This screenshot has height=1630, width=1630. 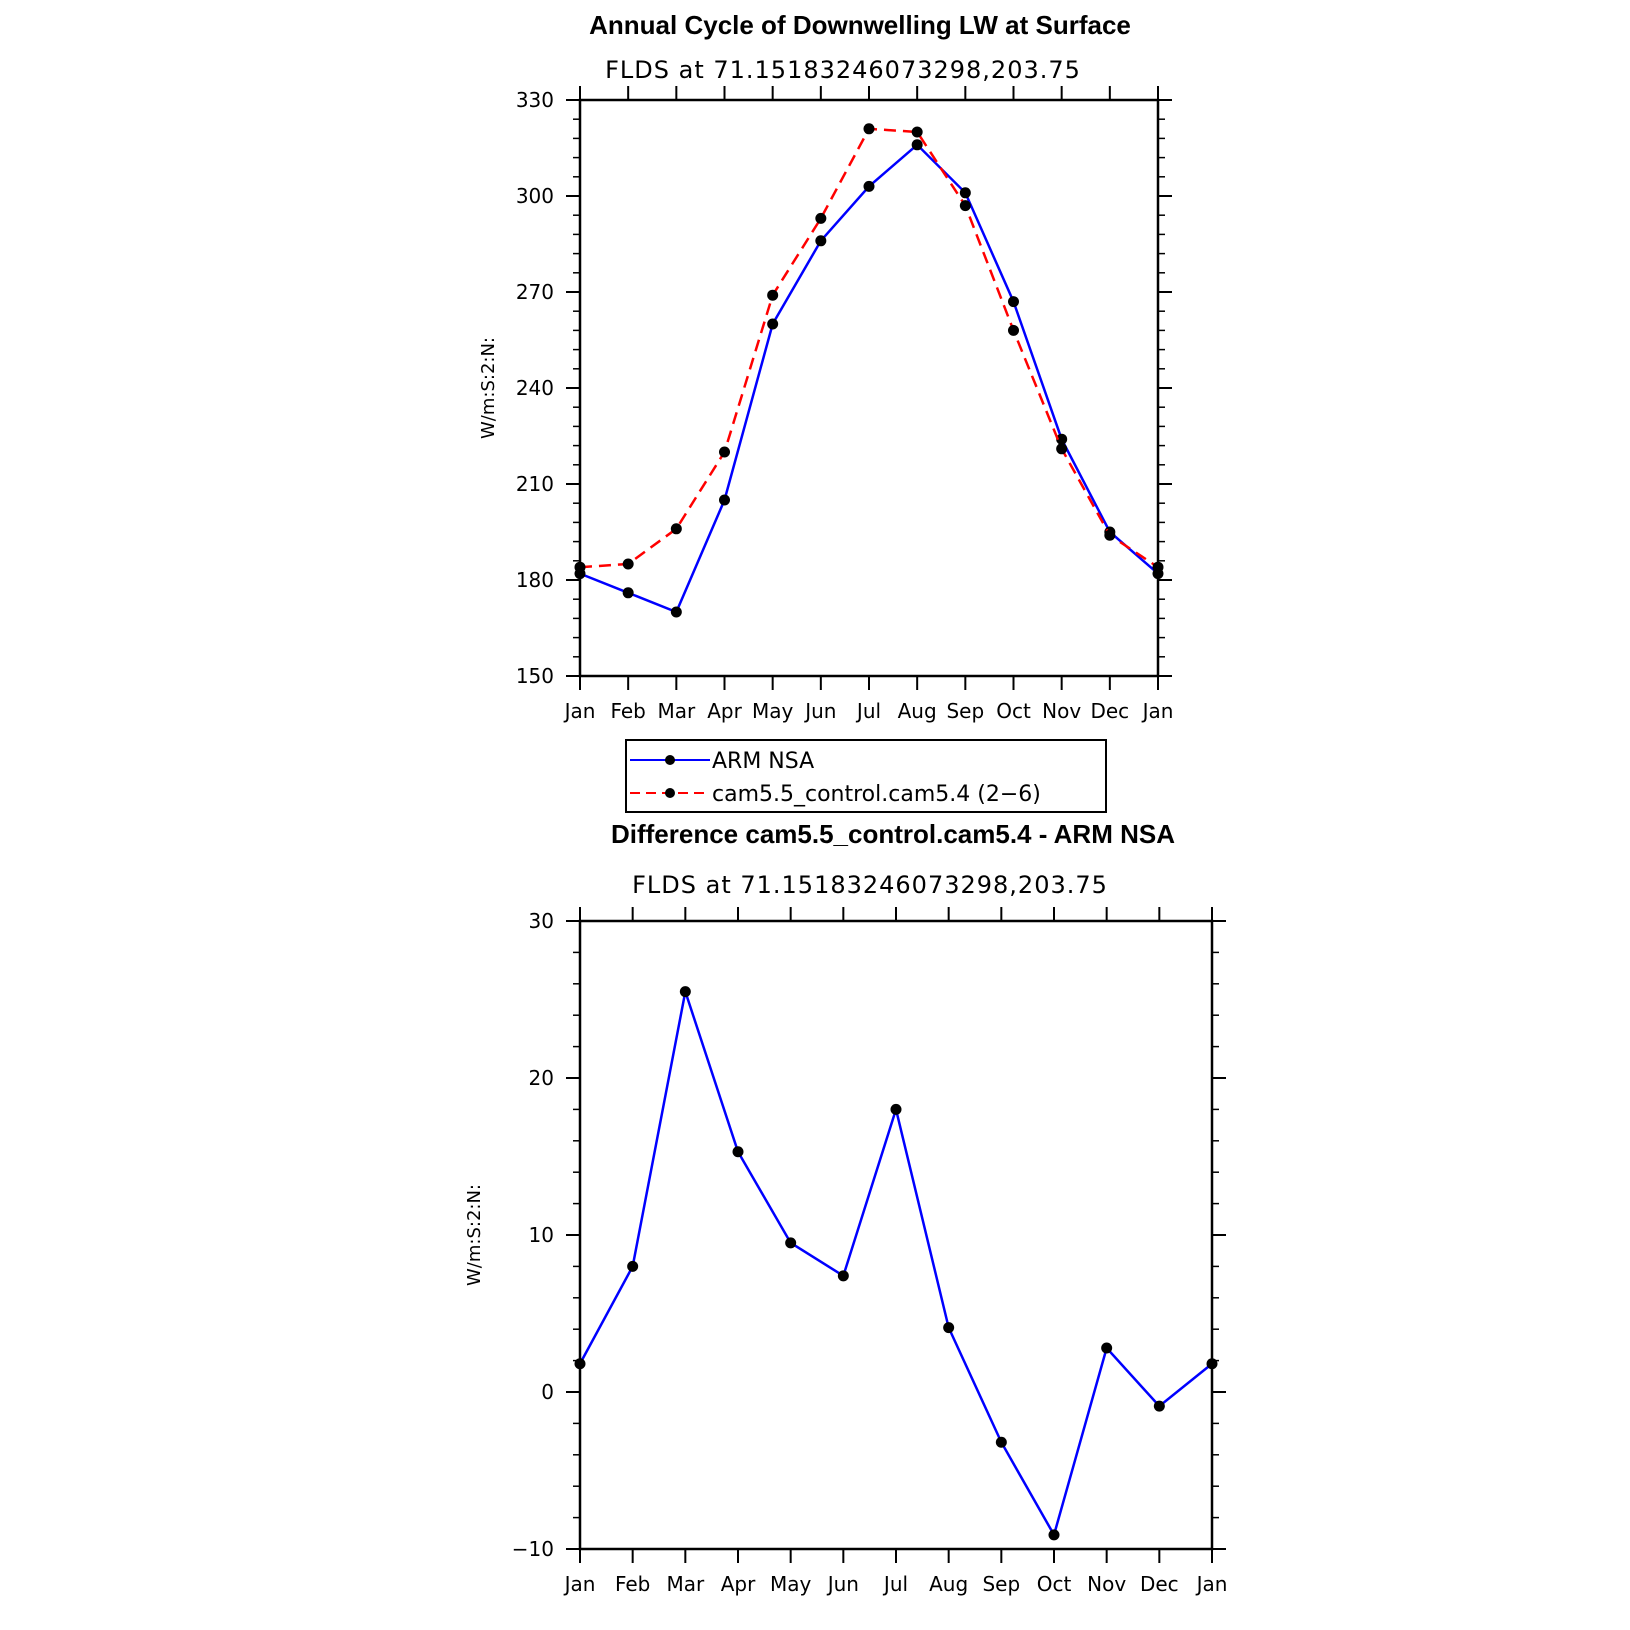 I want to click on legend-label-cam: cam5.5_control.cam5.4 (2−6), so click(x=876, y=794).